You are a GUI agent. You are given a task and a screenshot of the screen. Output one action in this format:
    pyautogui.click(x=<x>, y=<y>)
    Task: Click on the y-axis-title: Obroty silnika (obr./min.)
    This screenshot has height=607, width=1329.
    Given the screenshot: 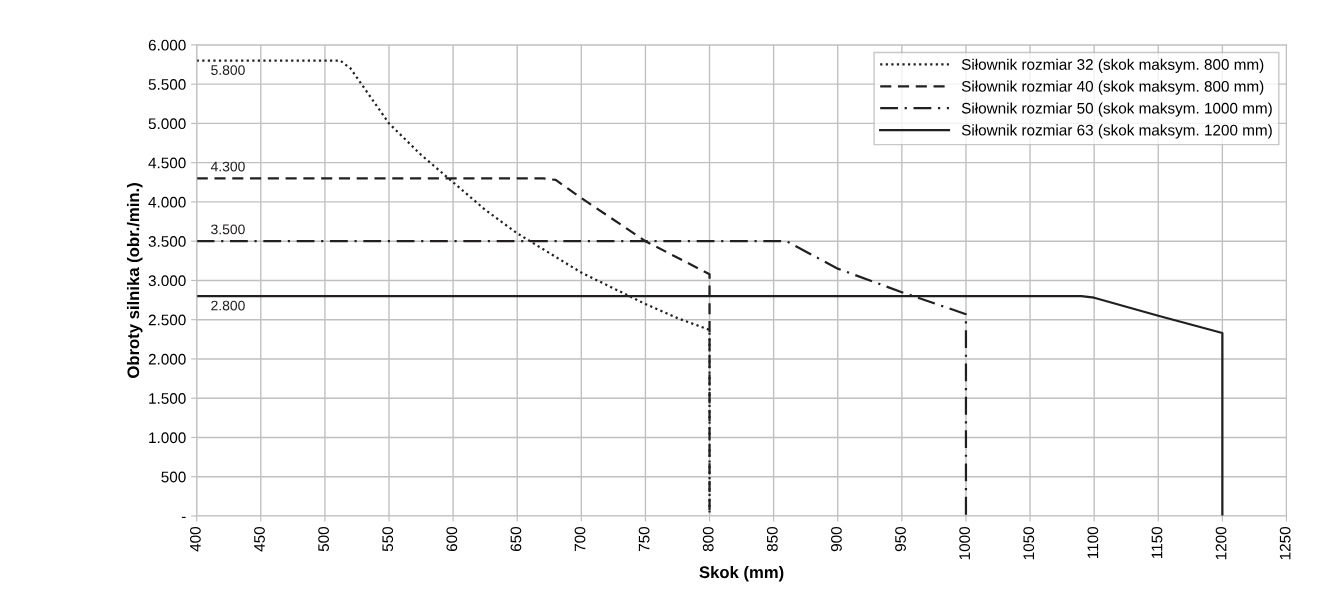 What is the action you would take?
    pyautogui.click(x=134, y=280)
    